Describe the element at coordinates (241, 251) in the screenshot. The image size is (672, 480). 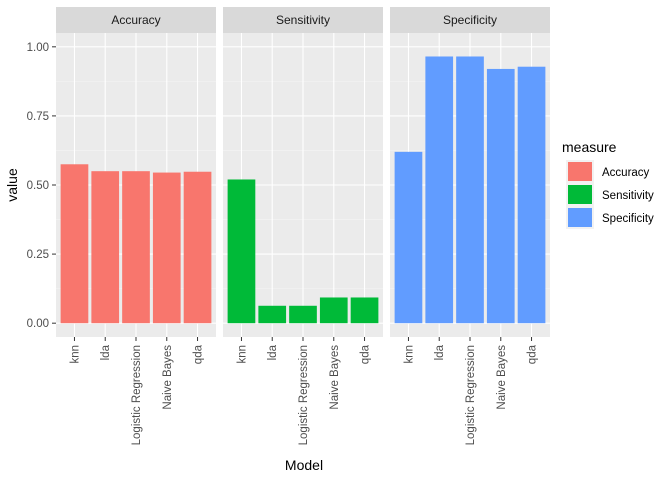
I see `bar-sensitivity-knn` at that location.